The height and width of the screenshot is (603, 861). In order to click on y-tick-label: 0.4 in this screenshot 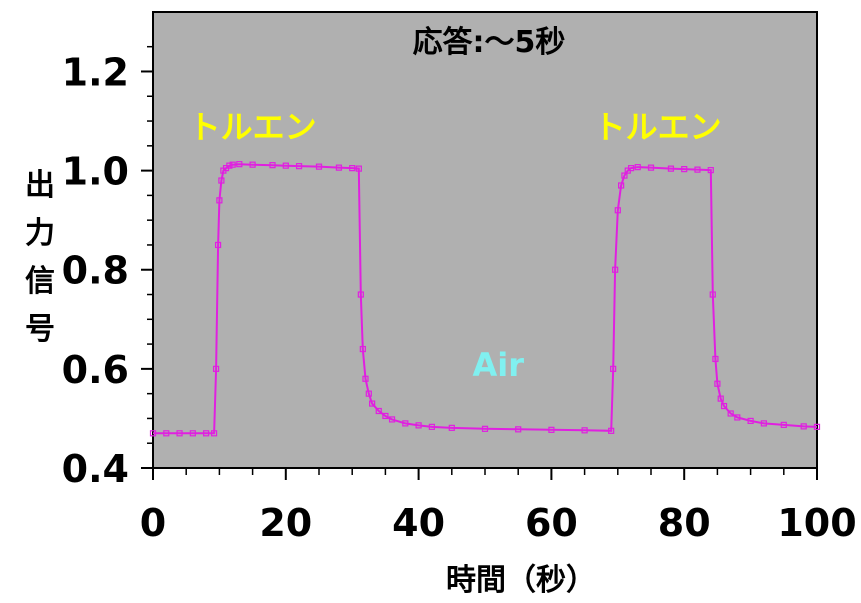, I will do `click(95, 469)`.